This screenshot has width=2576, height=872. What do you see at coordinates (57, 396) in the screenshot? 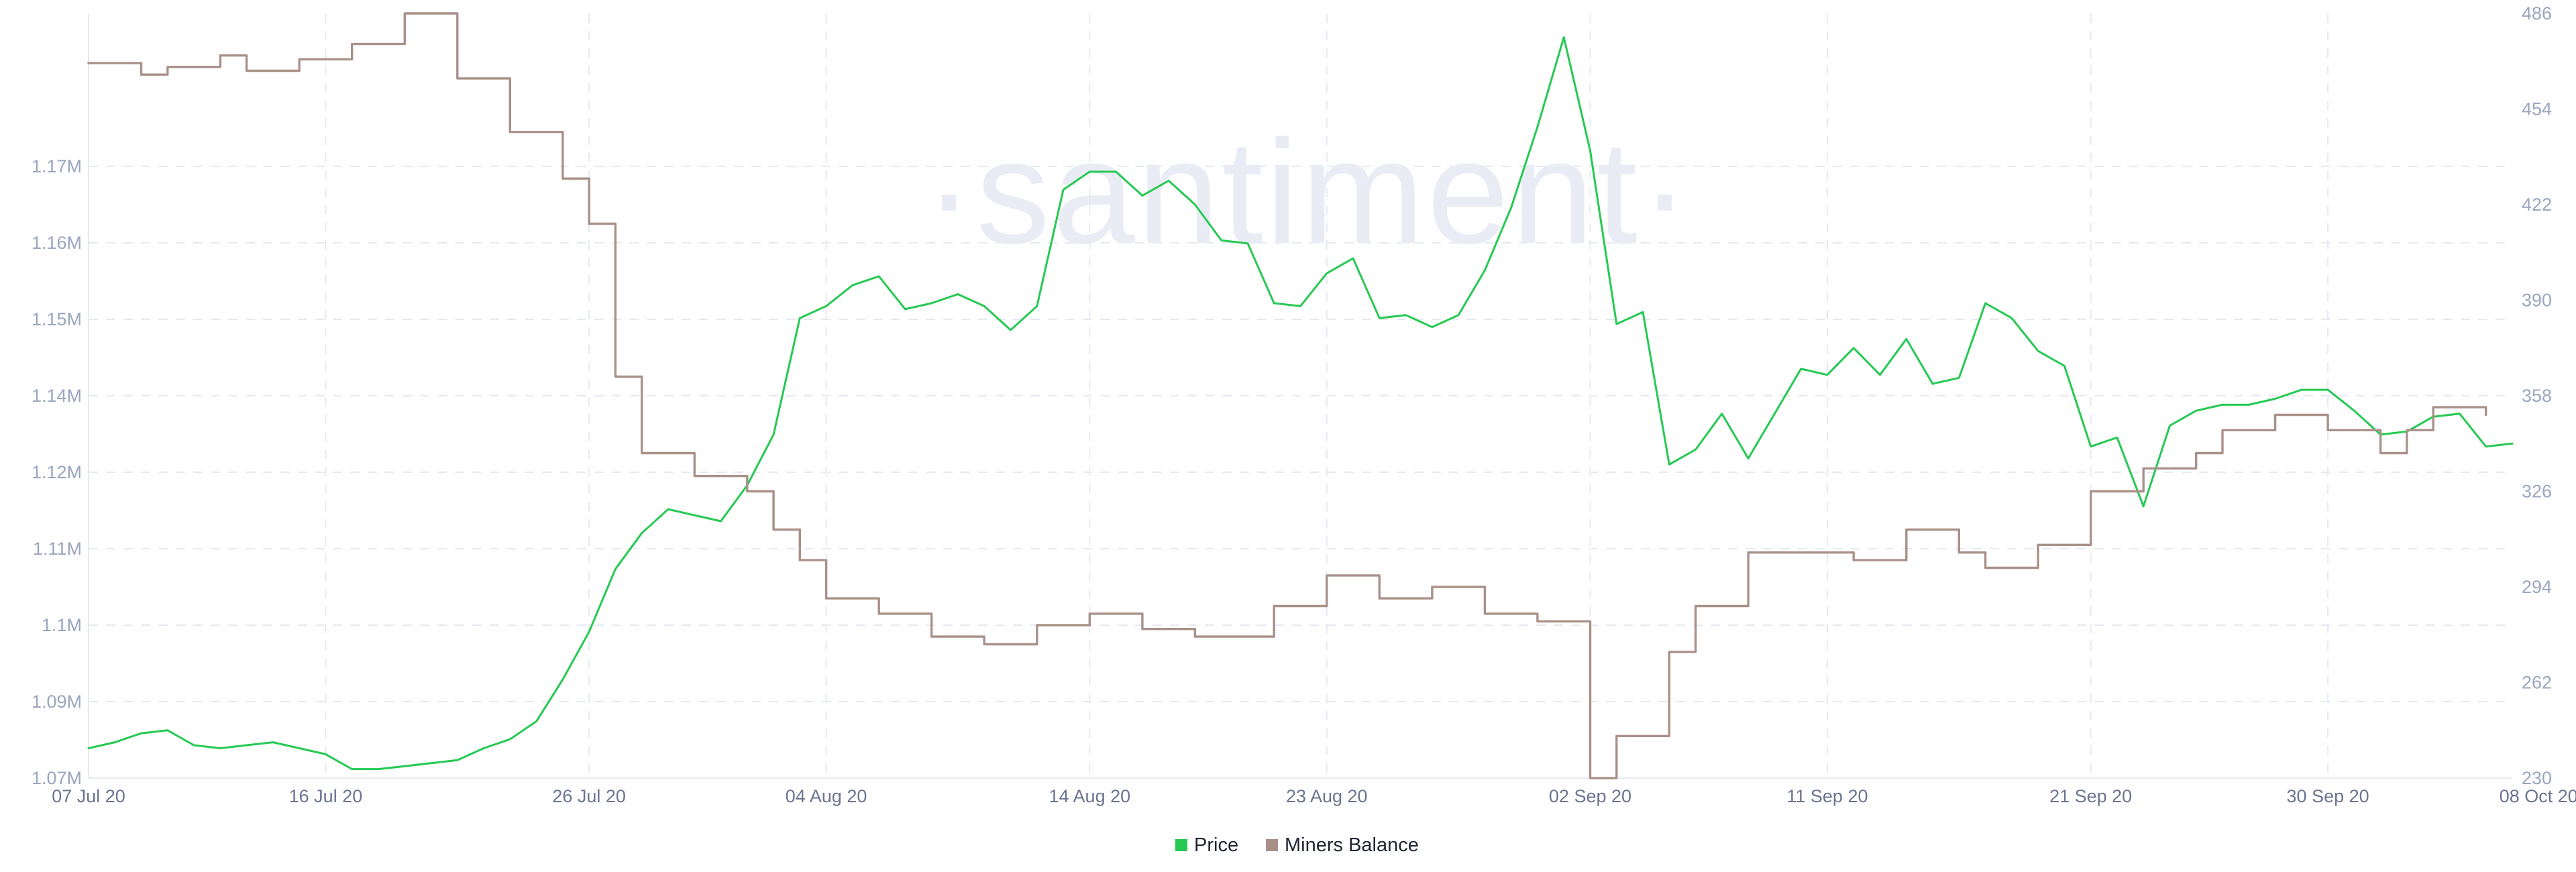
I see `left-y-tick-label: 1.14M` at bounding box center [57, 396].